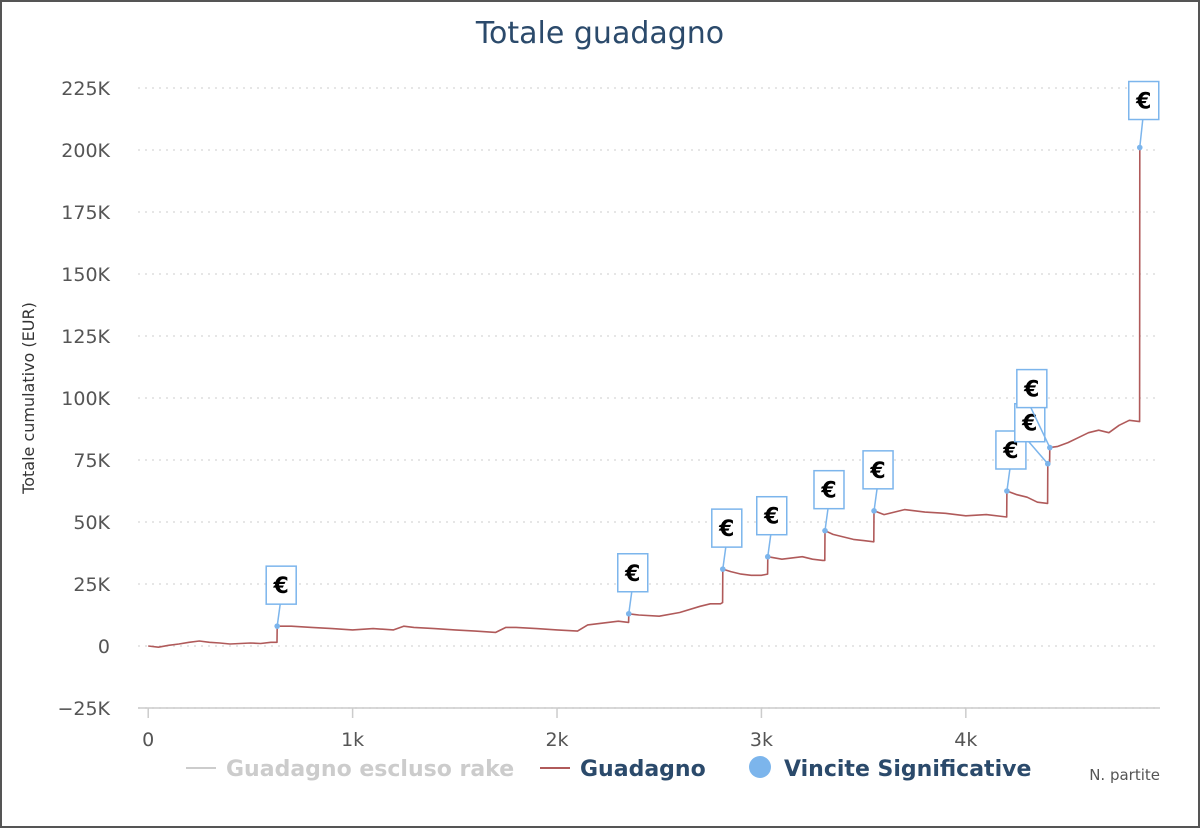  What do you see at coordinates (370, 769) in the screenshot?
I see `legend-label: Guadagno escluso rake` at bounding box center [370, 769].